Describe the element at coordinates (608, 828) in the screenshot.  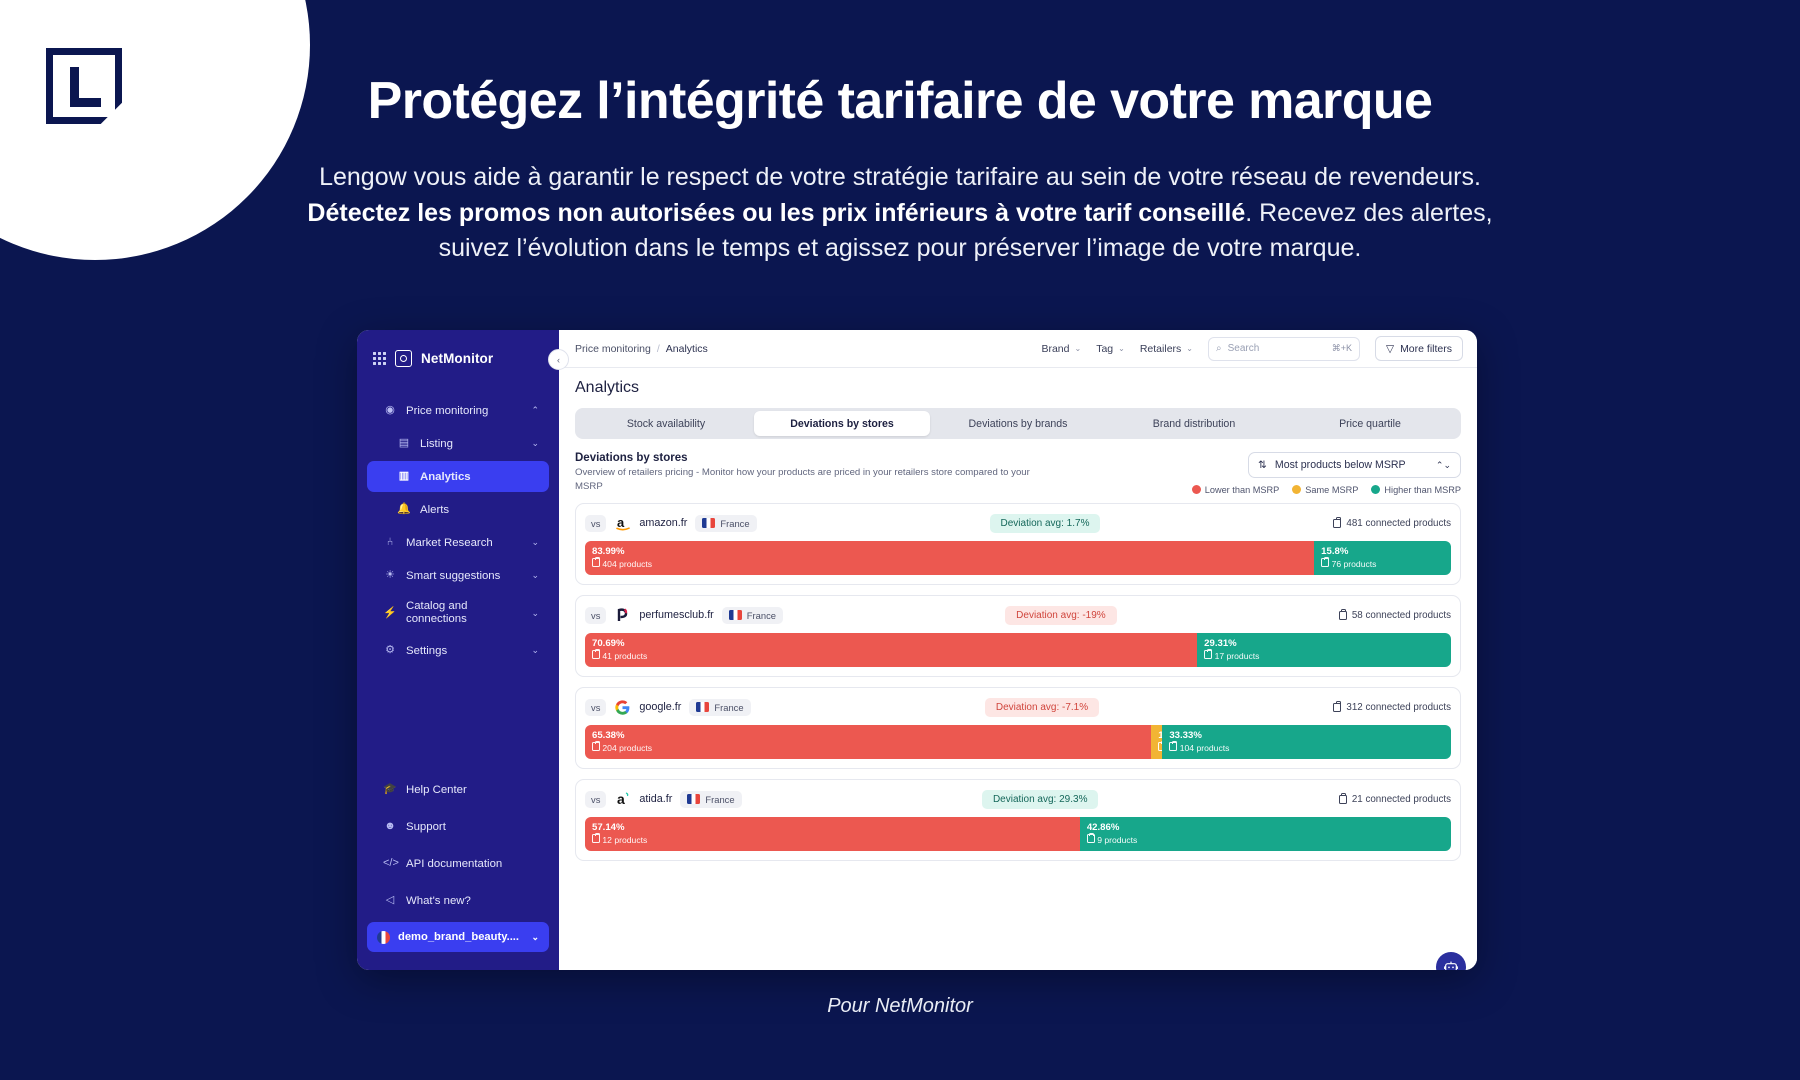
I see `segment-percent: 57.14%` at that location.